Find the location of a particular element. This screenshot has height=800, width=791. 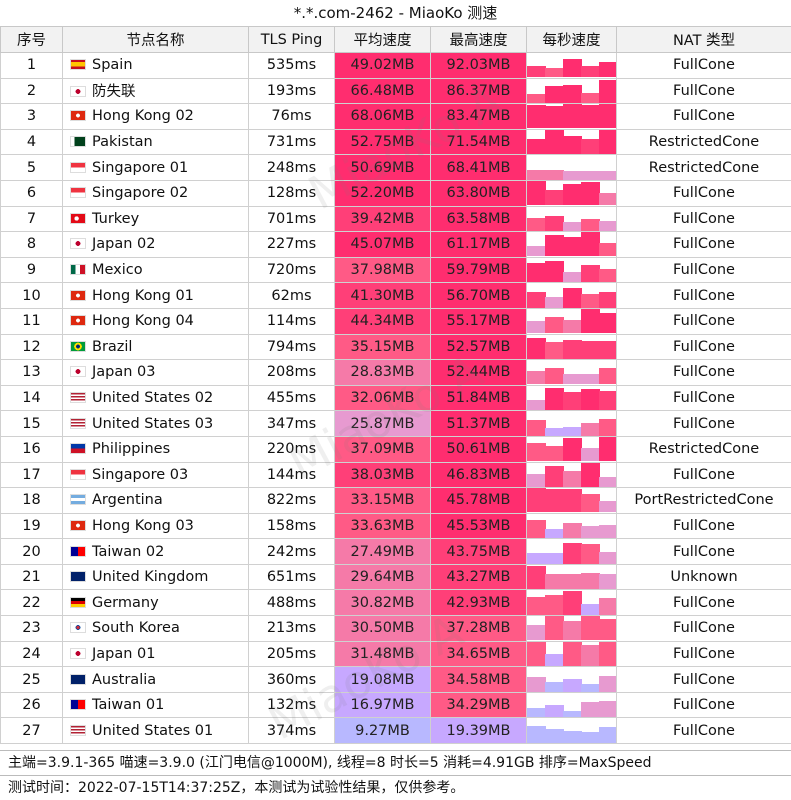

tls-ping: 242ms is located at coordinates (291, 551).